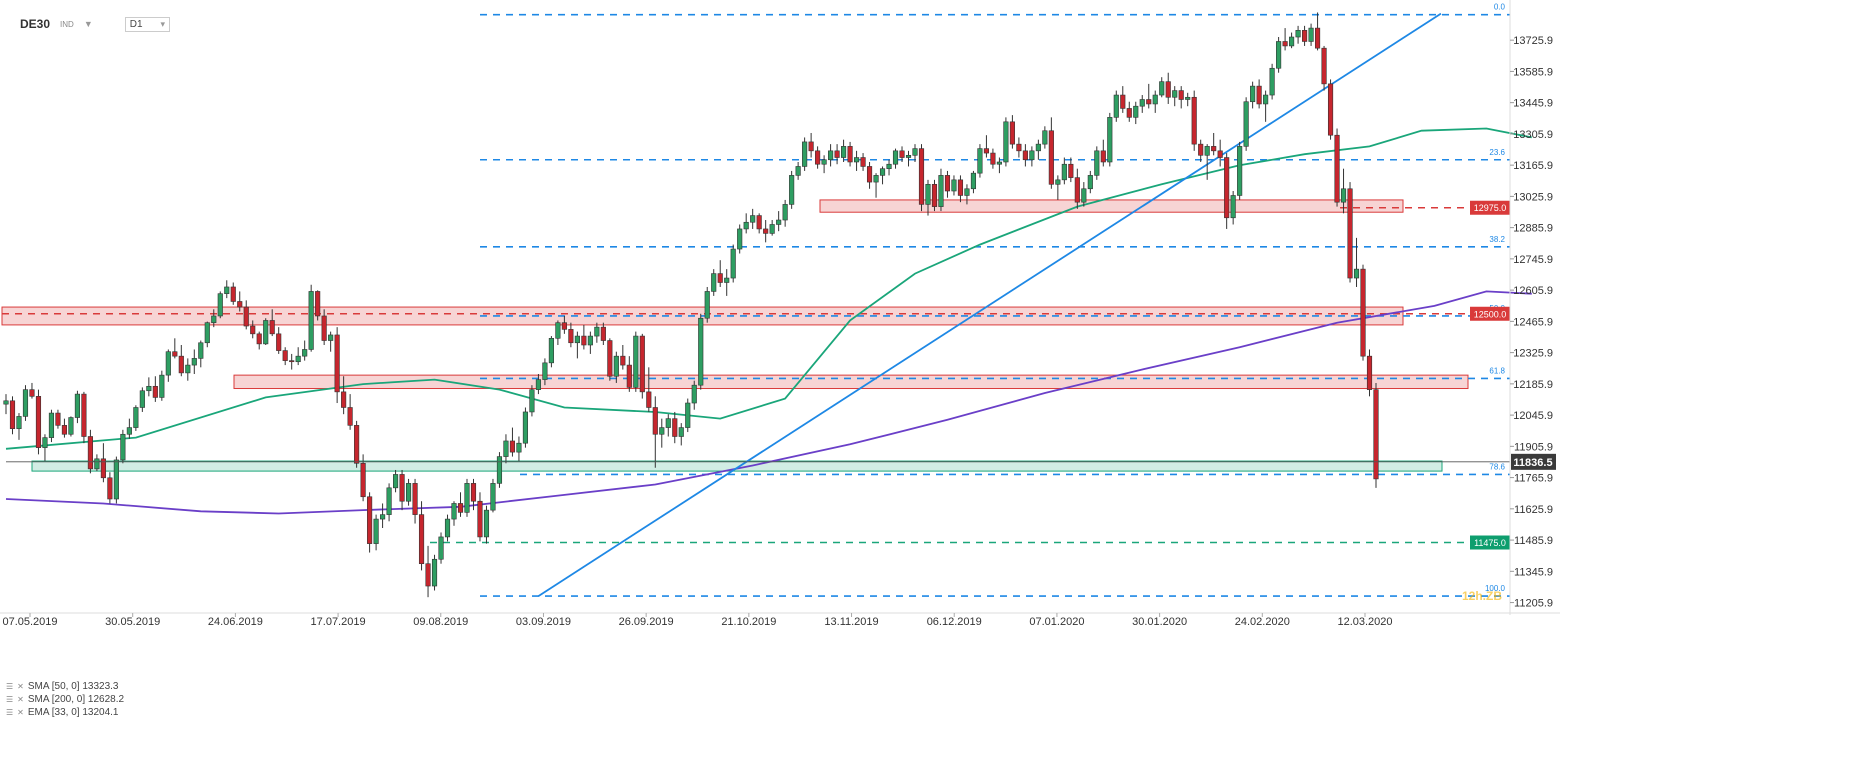 The width and height of the screenshot is (1866, 761). Describe the element at coordinates (1364, 622) in the screenshot. I see `x-tick-label: 12.03.2020` at that location.